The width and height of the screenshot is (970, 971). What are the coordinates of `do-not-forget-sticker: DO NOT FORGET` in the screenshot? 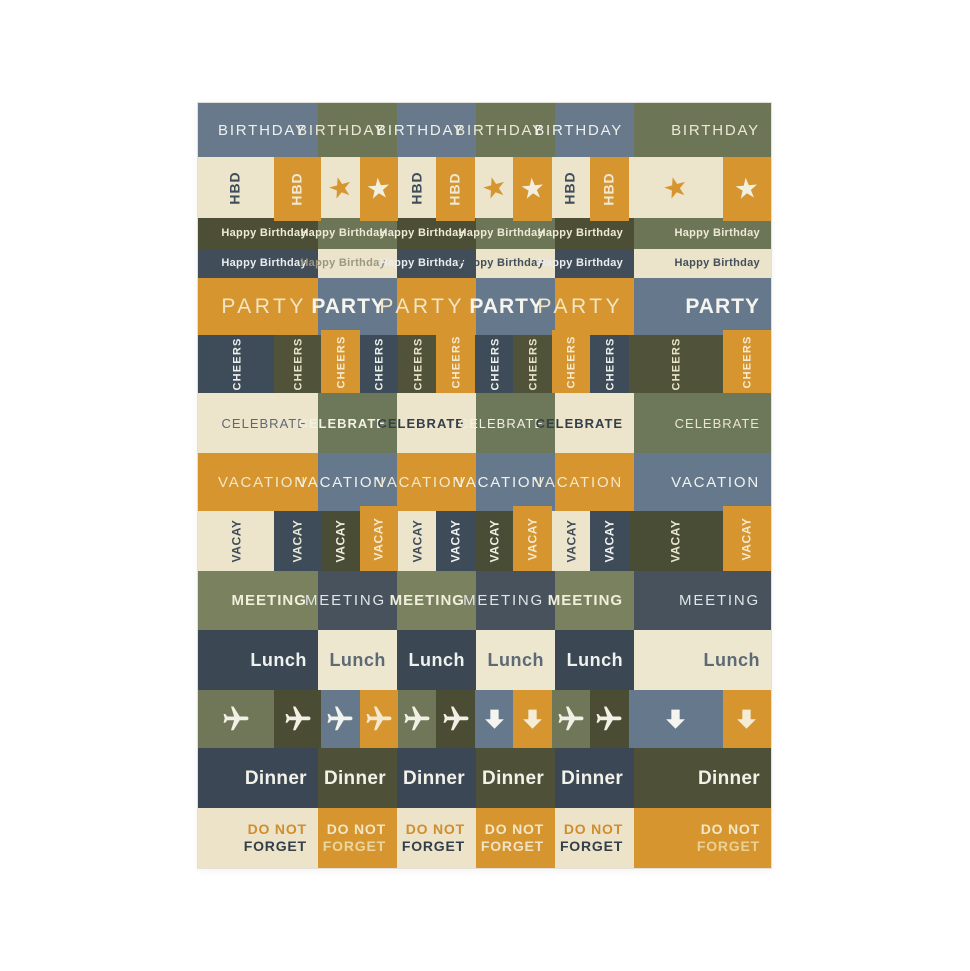 It's located at (702, 838).